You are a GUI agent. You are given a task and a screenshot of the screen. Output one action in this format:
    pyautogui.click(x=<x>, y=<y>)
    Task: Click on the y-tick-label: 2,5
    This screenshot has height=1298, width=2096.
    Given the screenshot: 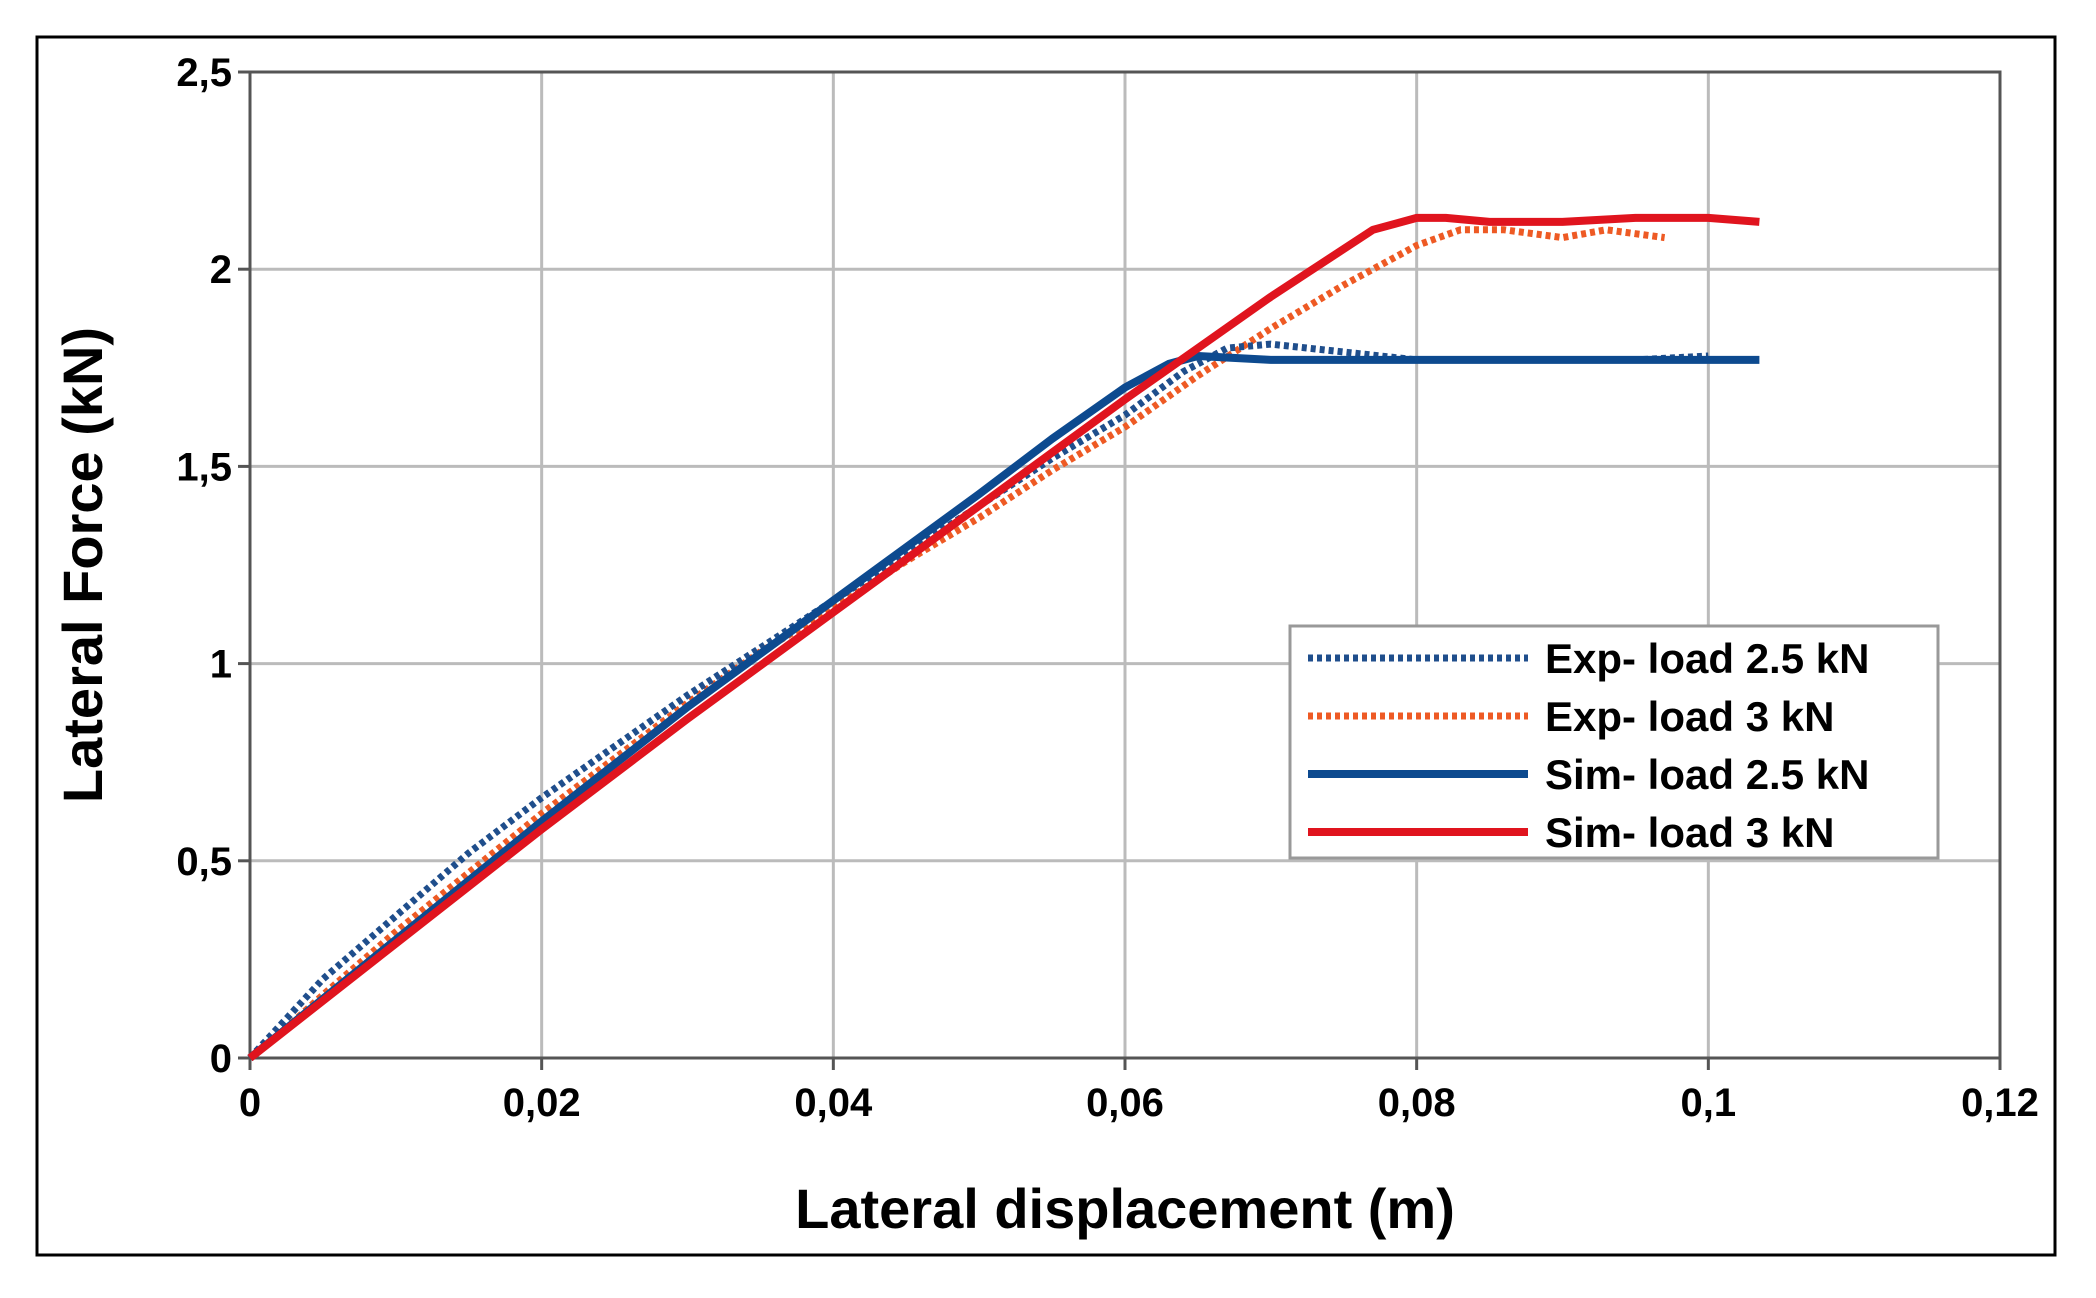 What is the action you would take?
    pyautogui.click(x=204, y=73)
    